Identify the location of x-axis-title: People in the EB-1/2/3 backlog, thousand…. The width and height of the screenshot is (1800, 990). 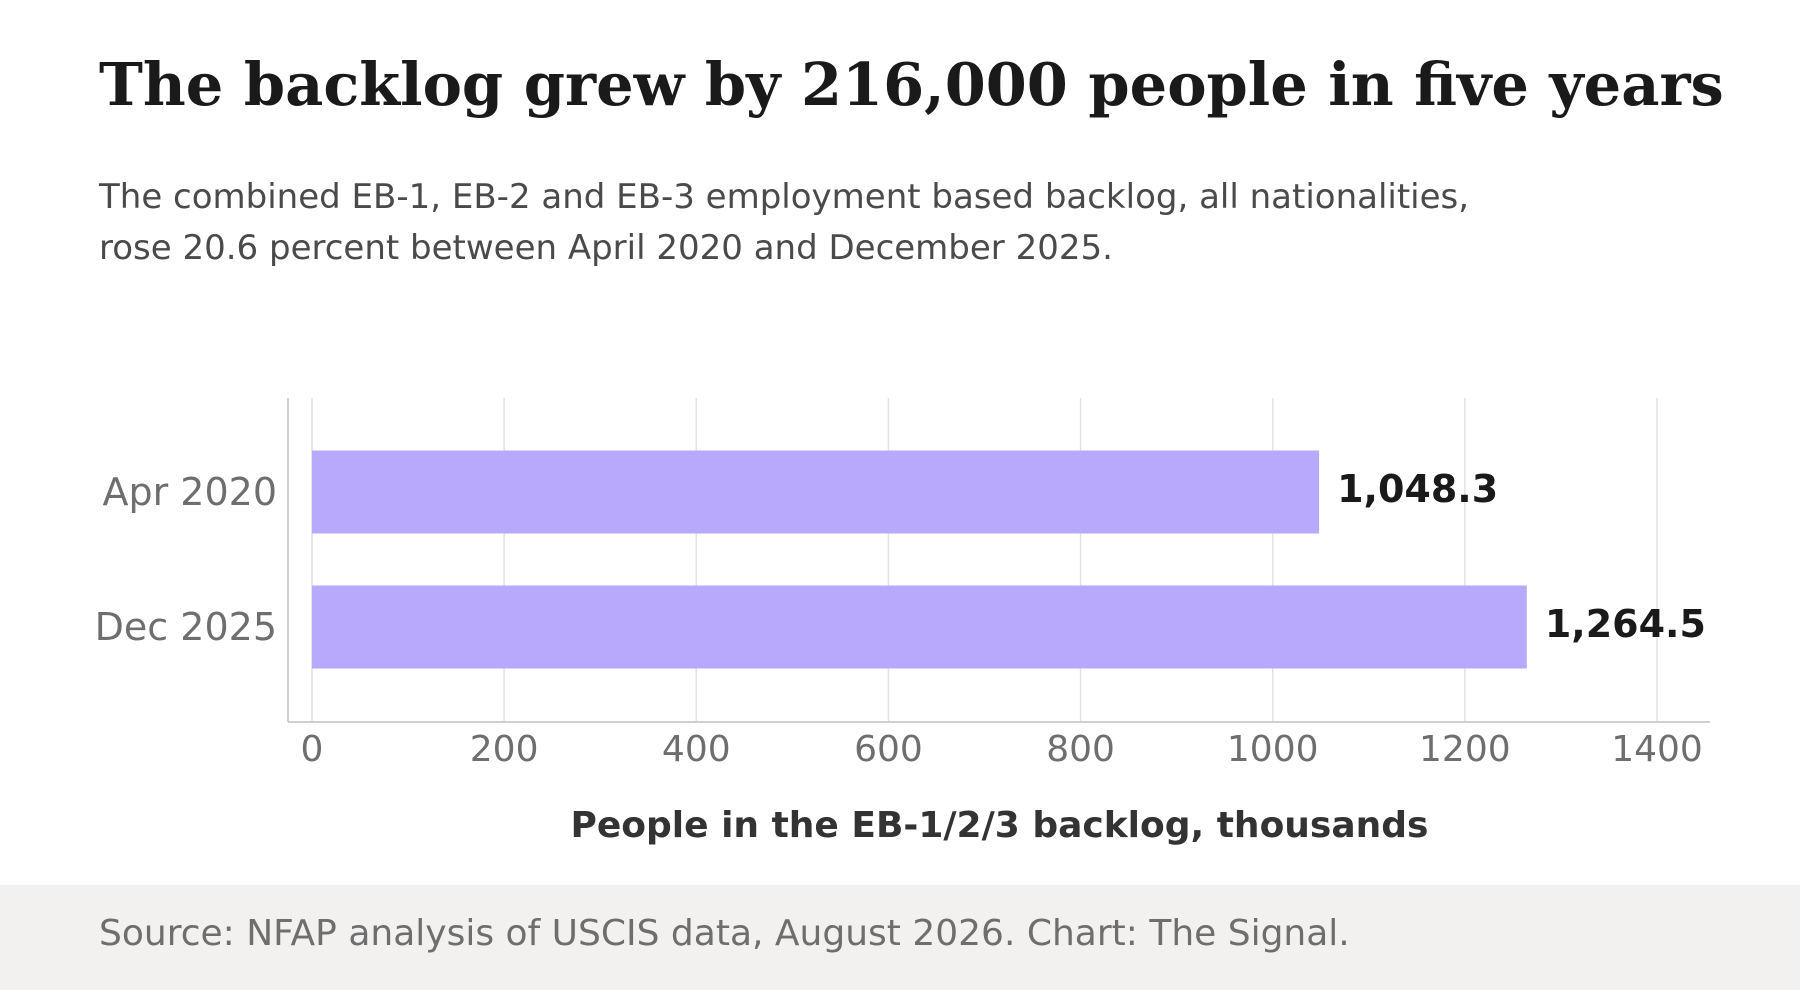
(1000, 825).